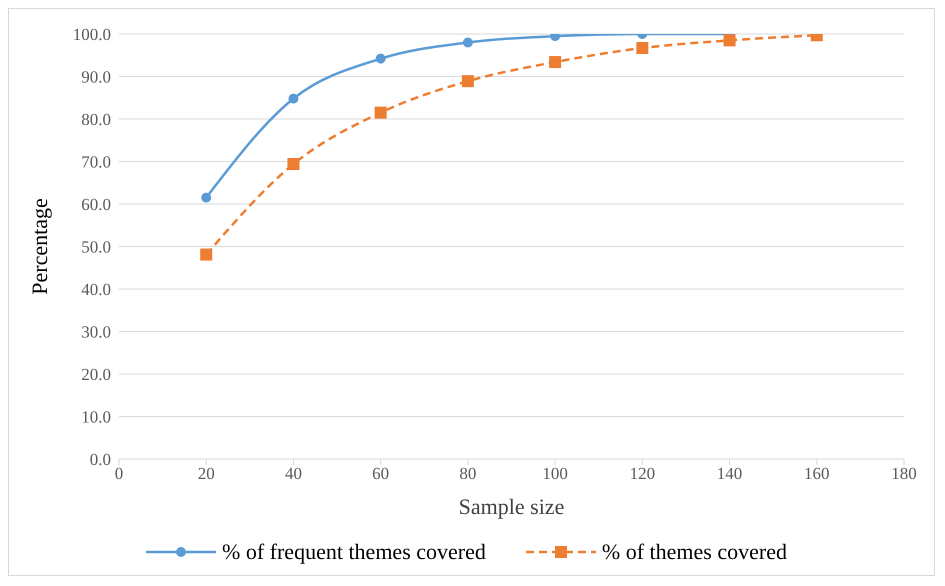 The width and height of the screenshot is (945, 586). What do you see at coordinates (96, 77) in the screenshot?
I see `y-tick-label: 90.0` at bounding box center [96, 77].